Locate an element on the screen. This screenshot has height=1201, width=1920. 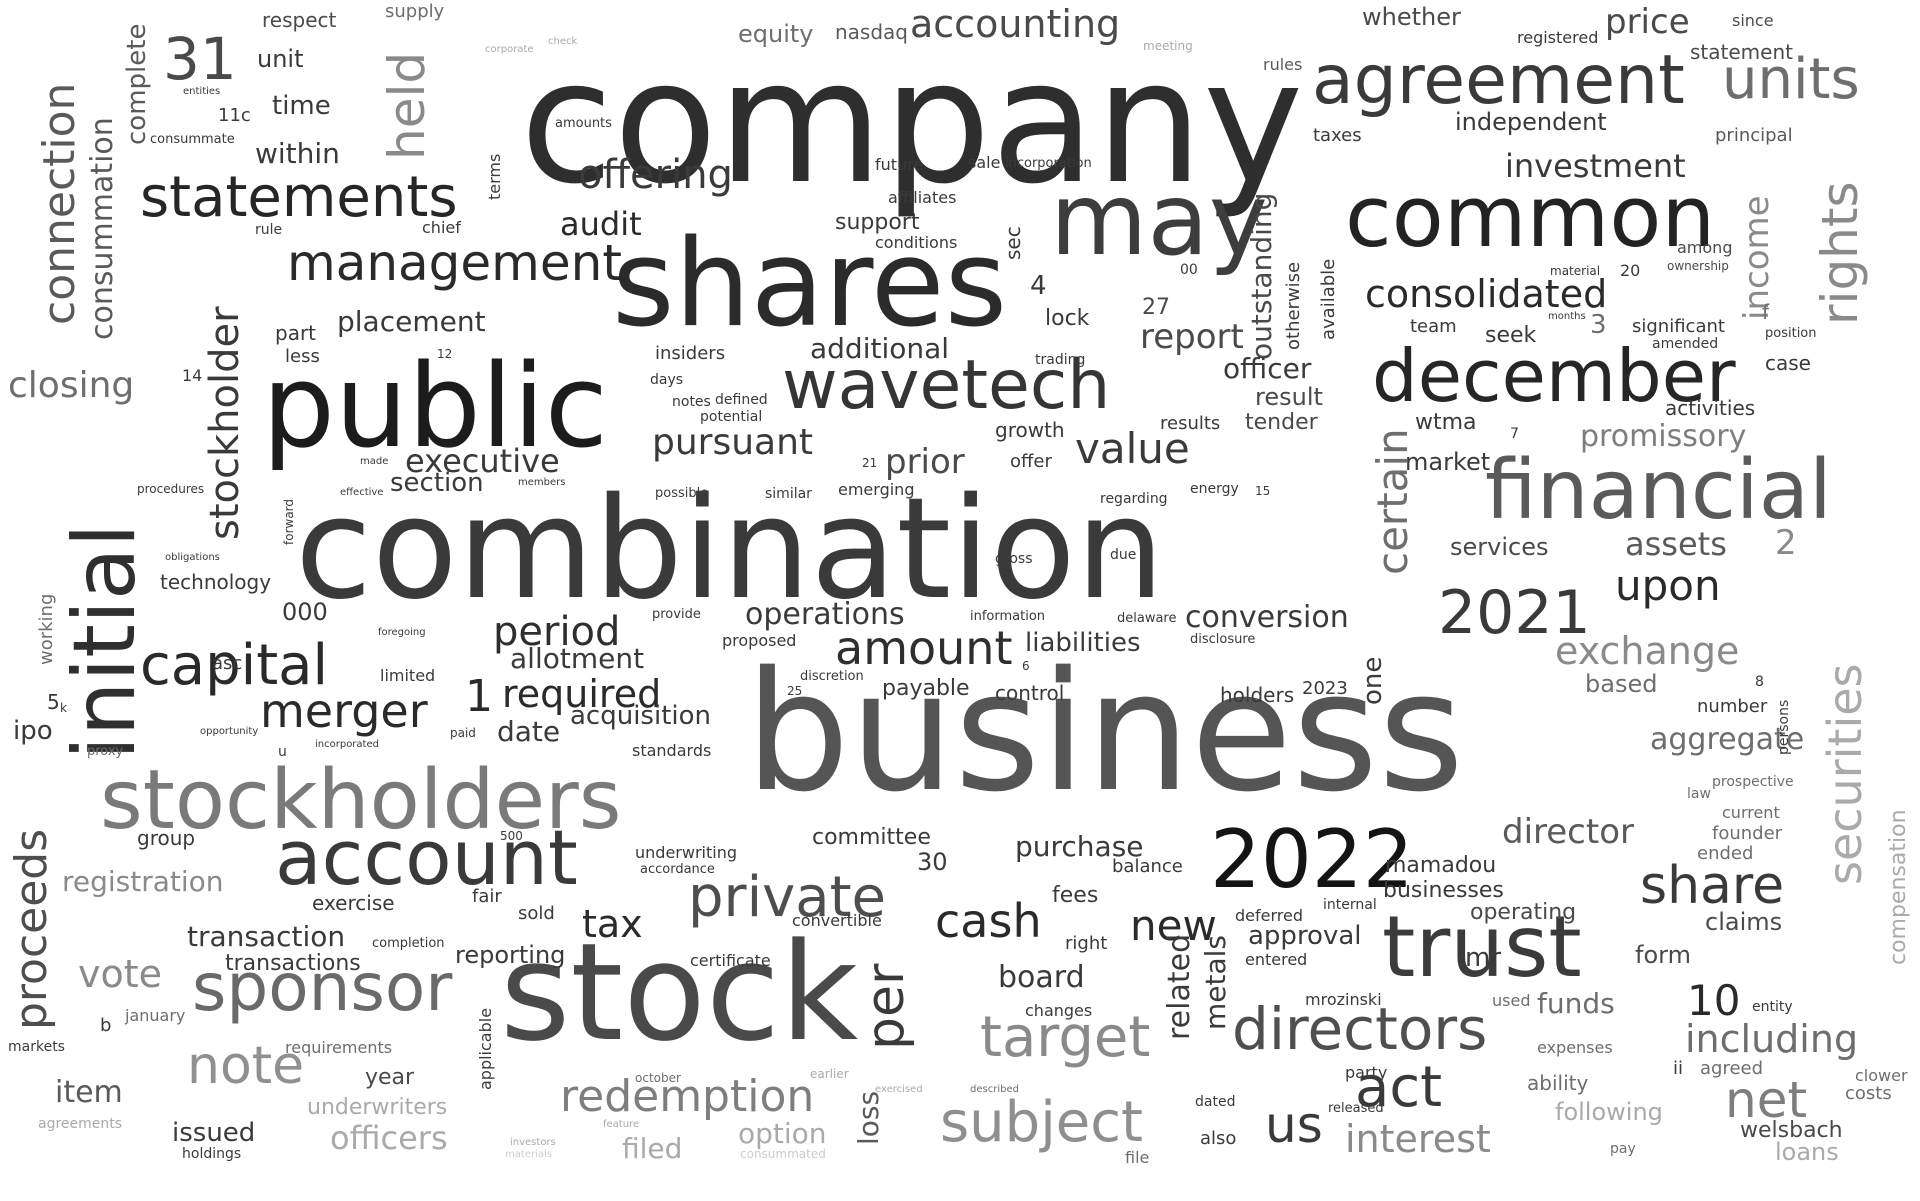
word-placement: placement is located at coordinates (411, 321).